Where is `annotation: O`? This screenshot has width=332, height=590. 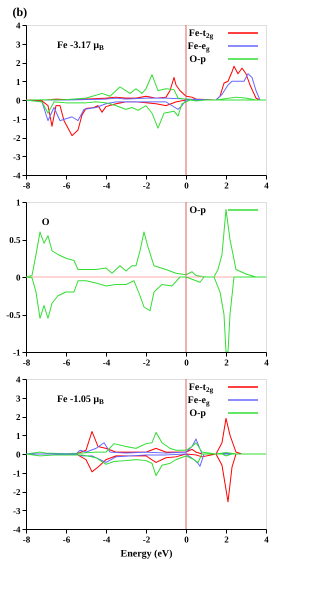
annotation: O is located at coordinates (46, 222).